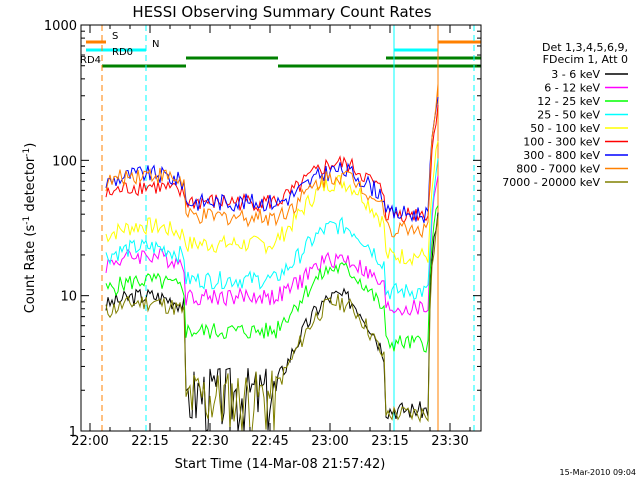 The height and width of the screenshot is (480, 640). What do you see at coordinates (585, 59) in the screenshot?
I see `legend-header-line-2: FDecim 1, Att 0` at bounding box center [585, 59].